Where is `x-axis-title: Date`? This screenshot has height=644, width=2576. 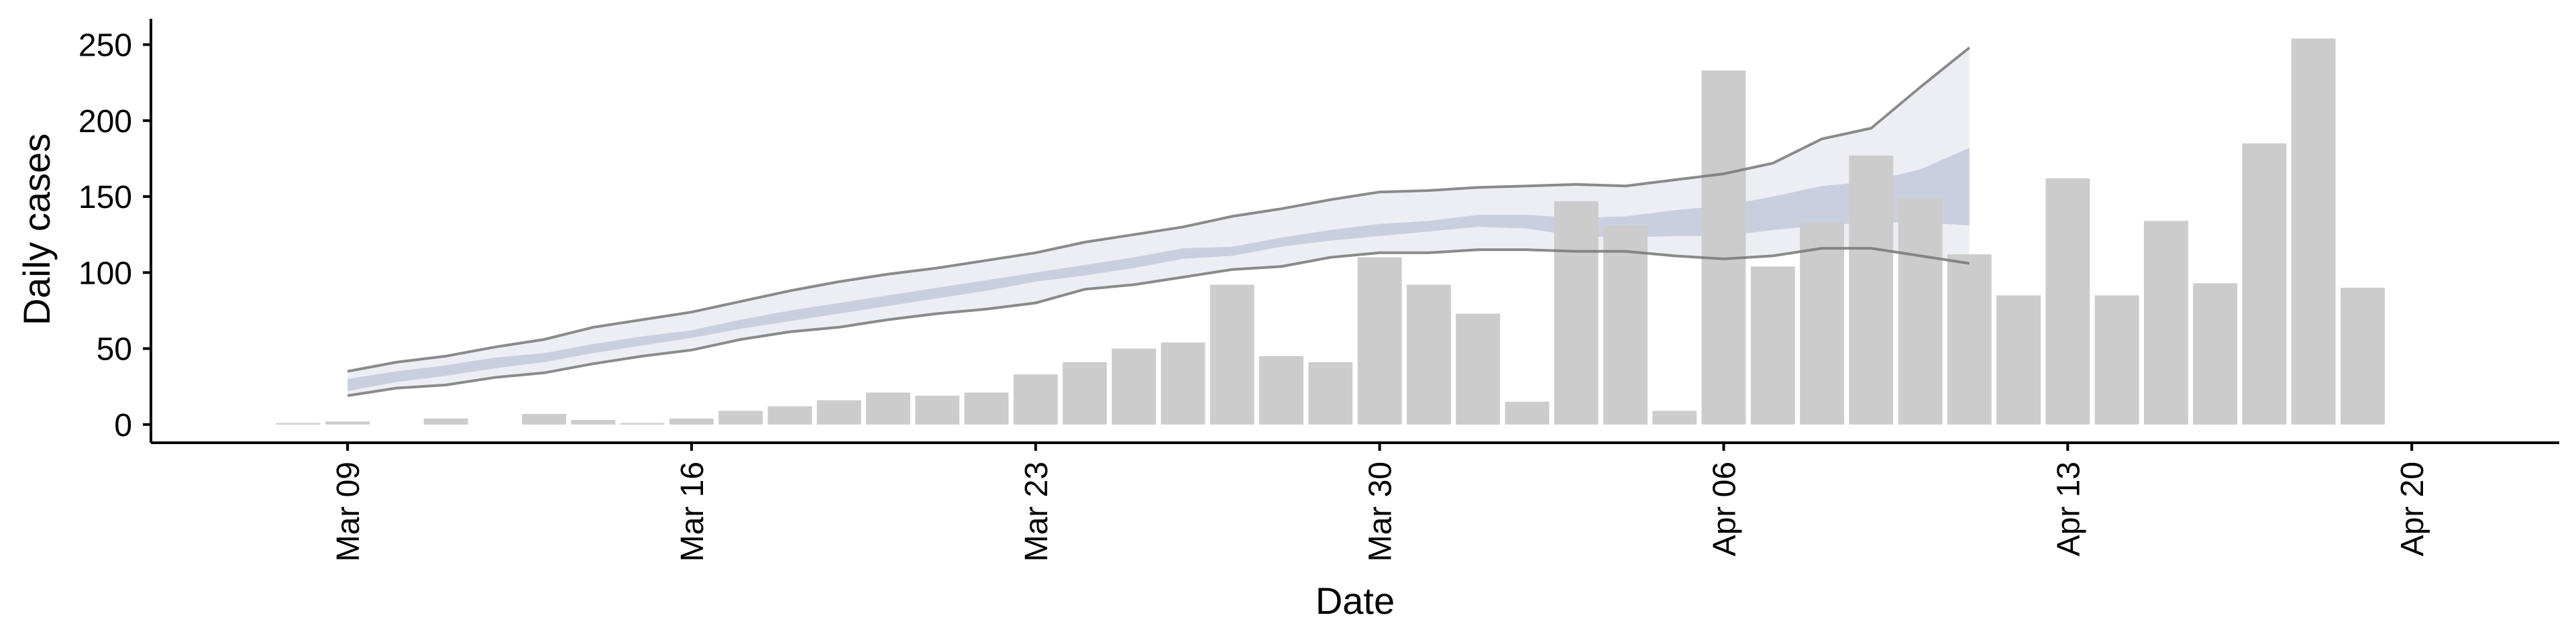
x-axis-title: Date is located at coordinates (1355, 601).